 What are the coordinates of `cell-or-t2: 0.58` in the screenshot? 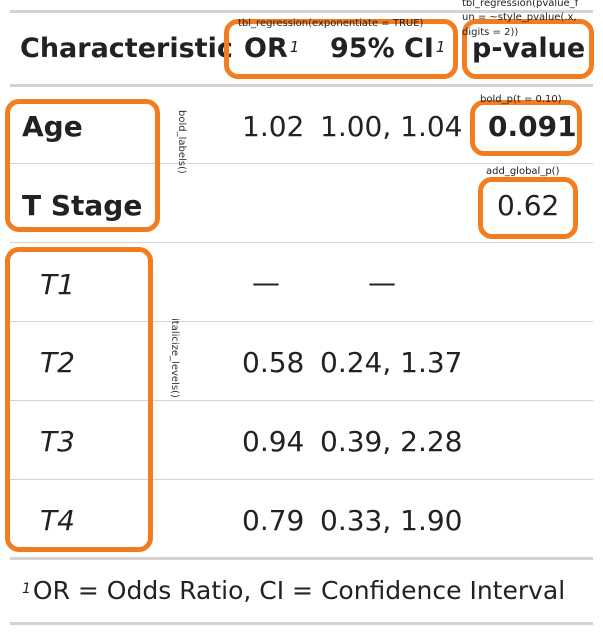 It's located at (273, 362).